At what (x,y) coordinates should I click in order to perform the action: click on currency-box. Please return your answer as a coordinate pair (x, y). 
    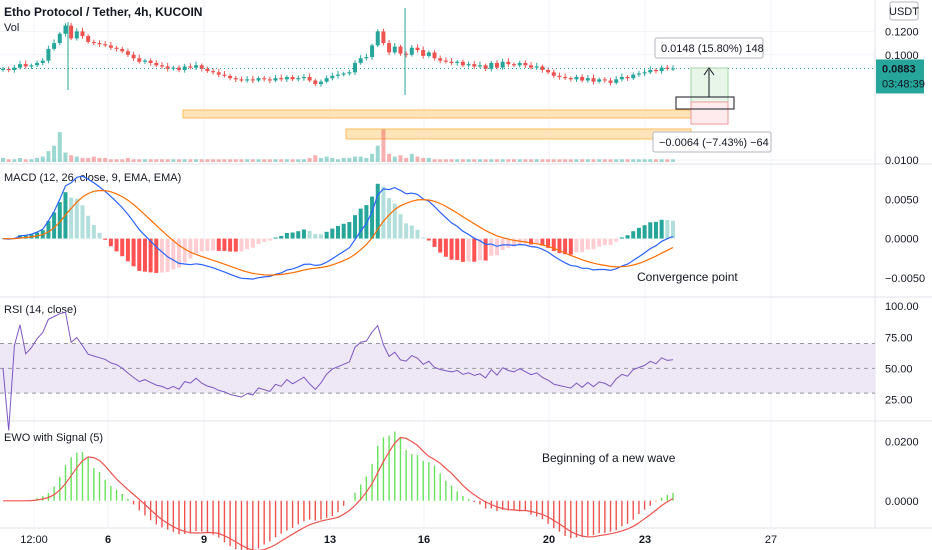
    Looking at the image, I should click on (904, 11).